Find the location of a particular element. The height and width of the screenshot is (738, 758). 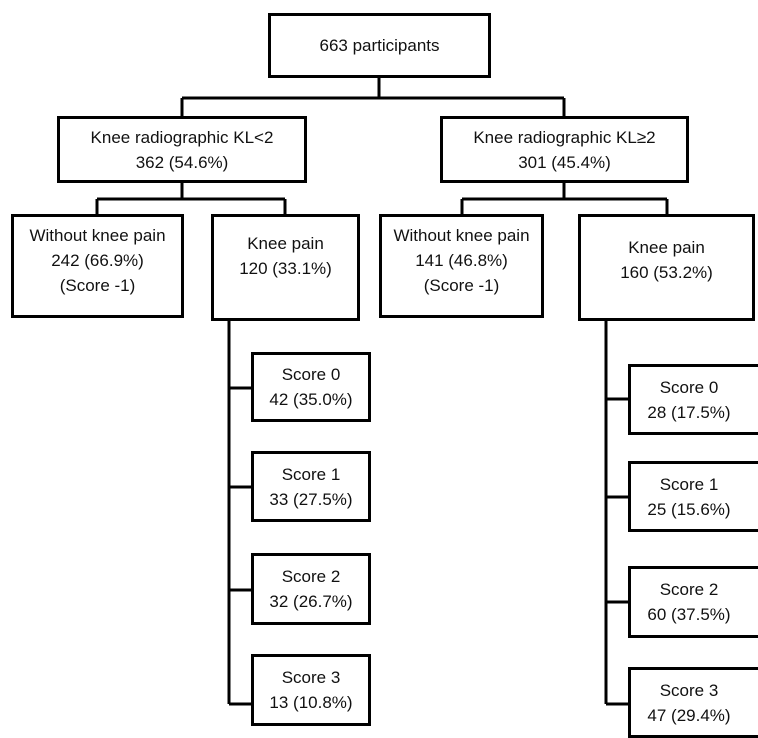

ge2-score-2-label: Score 2 is located at coordinates (689, 589).